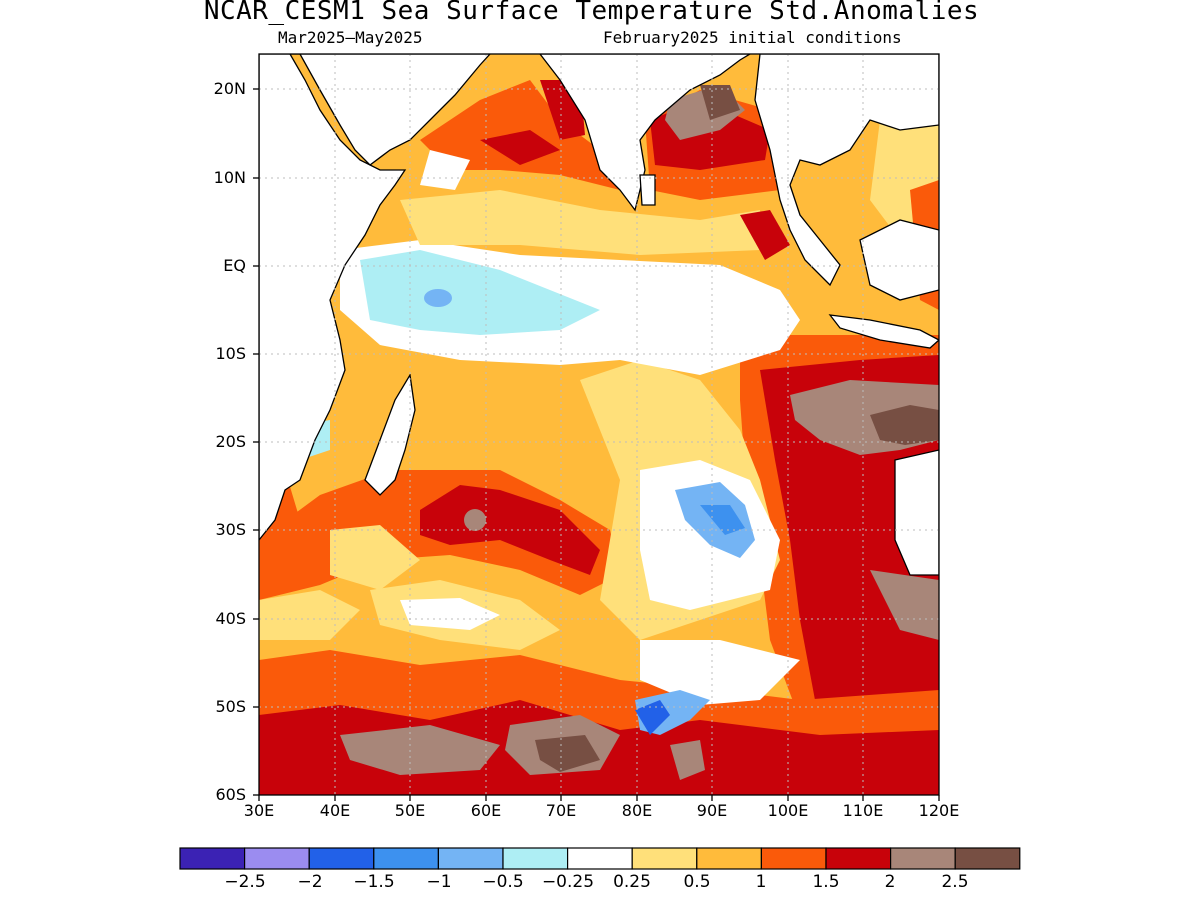 Image resolution: width=1200 pixels, height=900 pixels. What do you see at coordinates (234, 265) in the screenshot?
I see `lat-label-eq: EQ` at bounding box center [234, 265].